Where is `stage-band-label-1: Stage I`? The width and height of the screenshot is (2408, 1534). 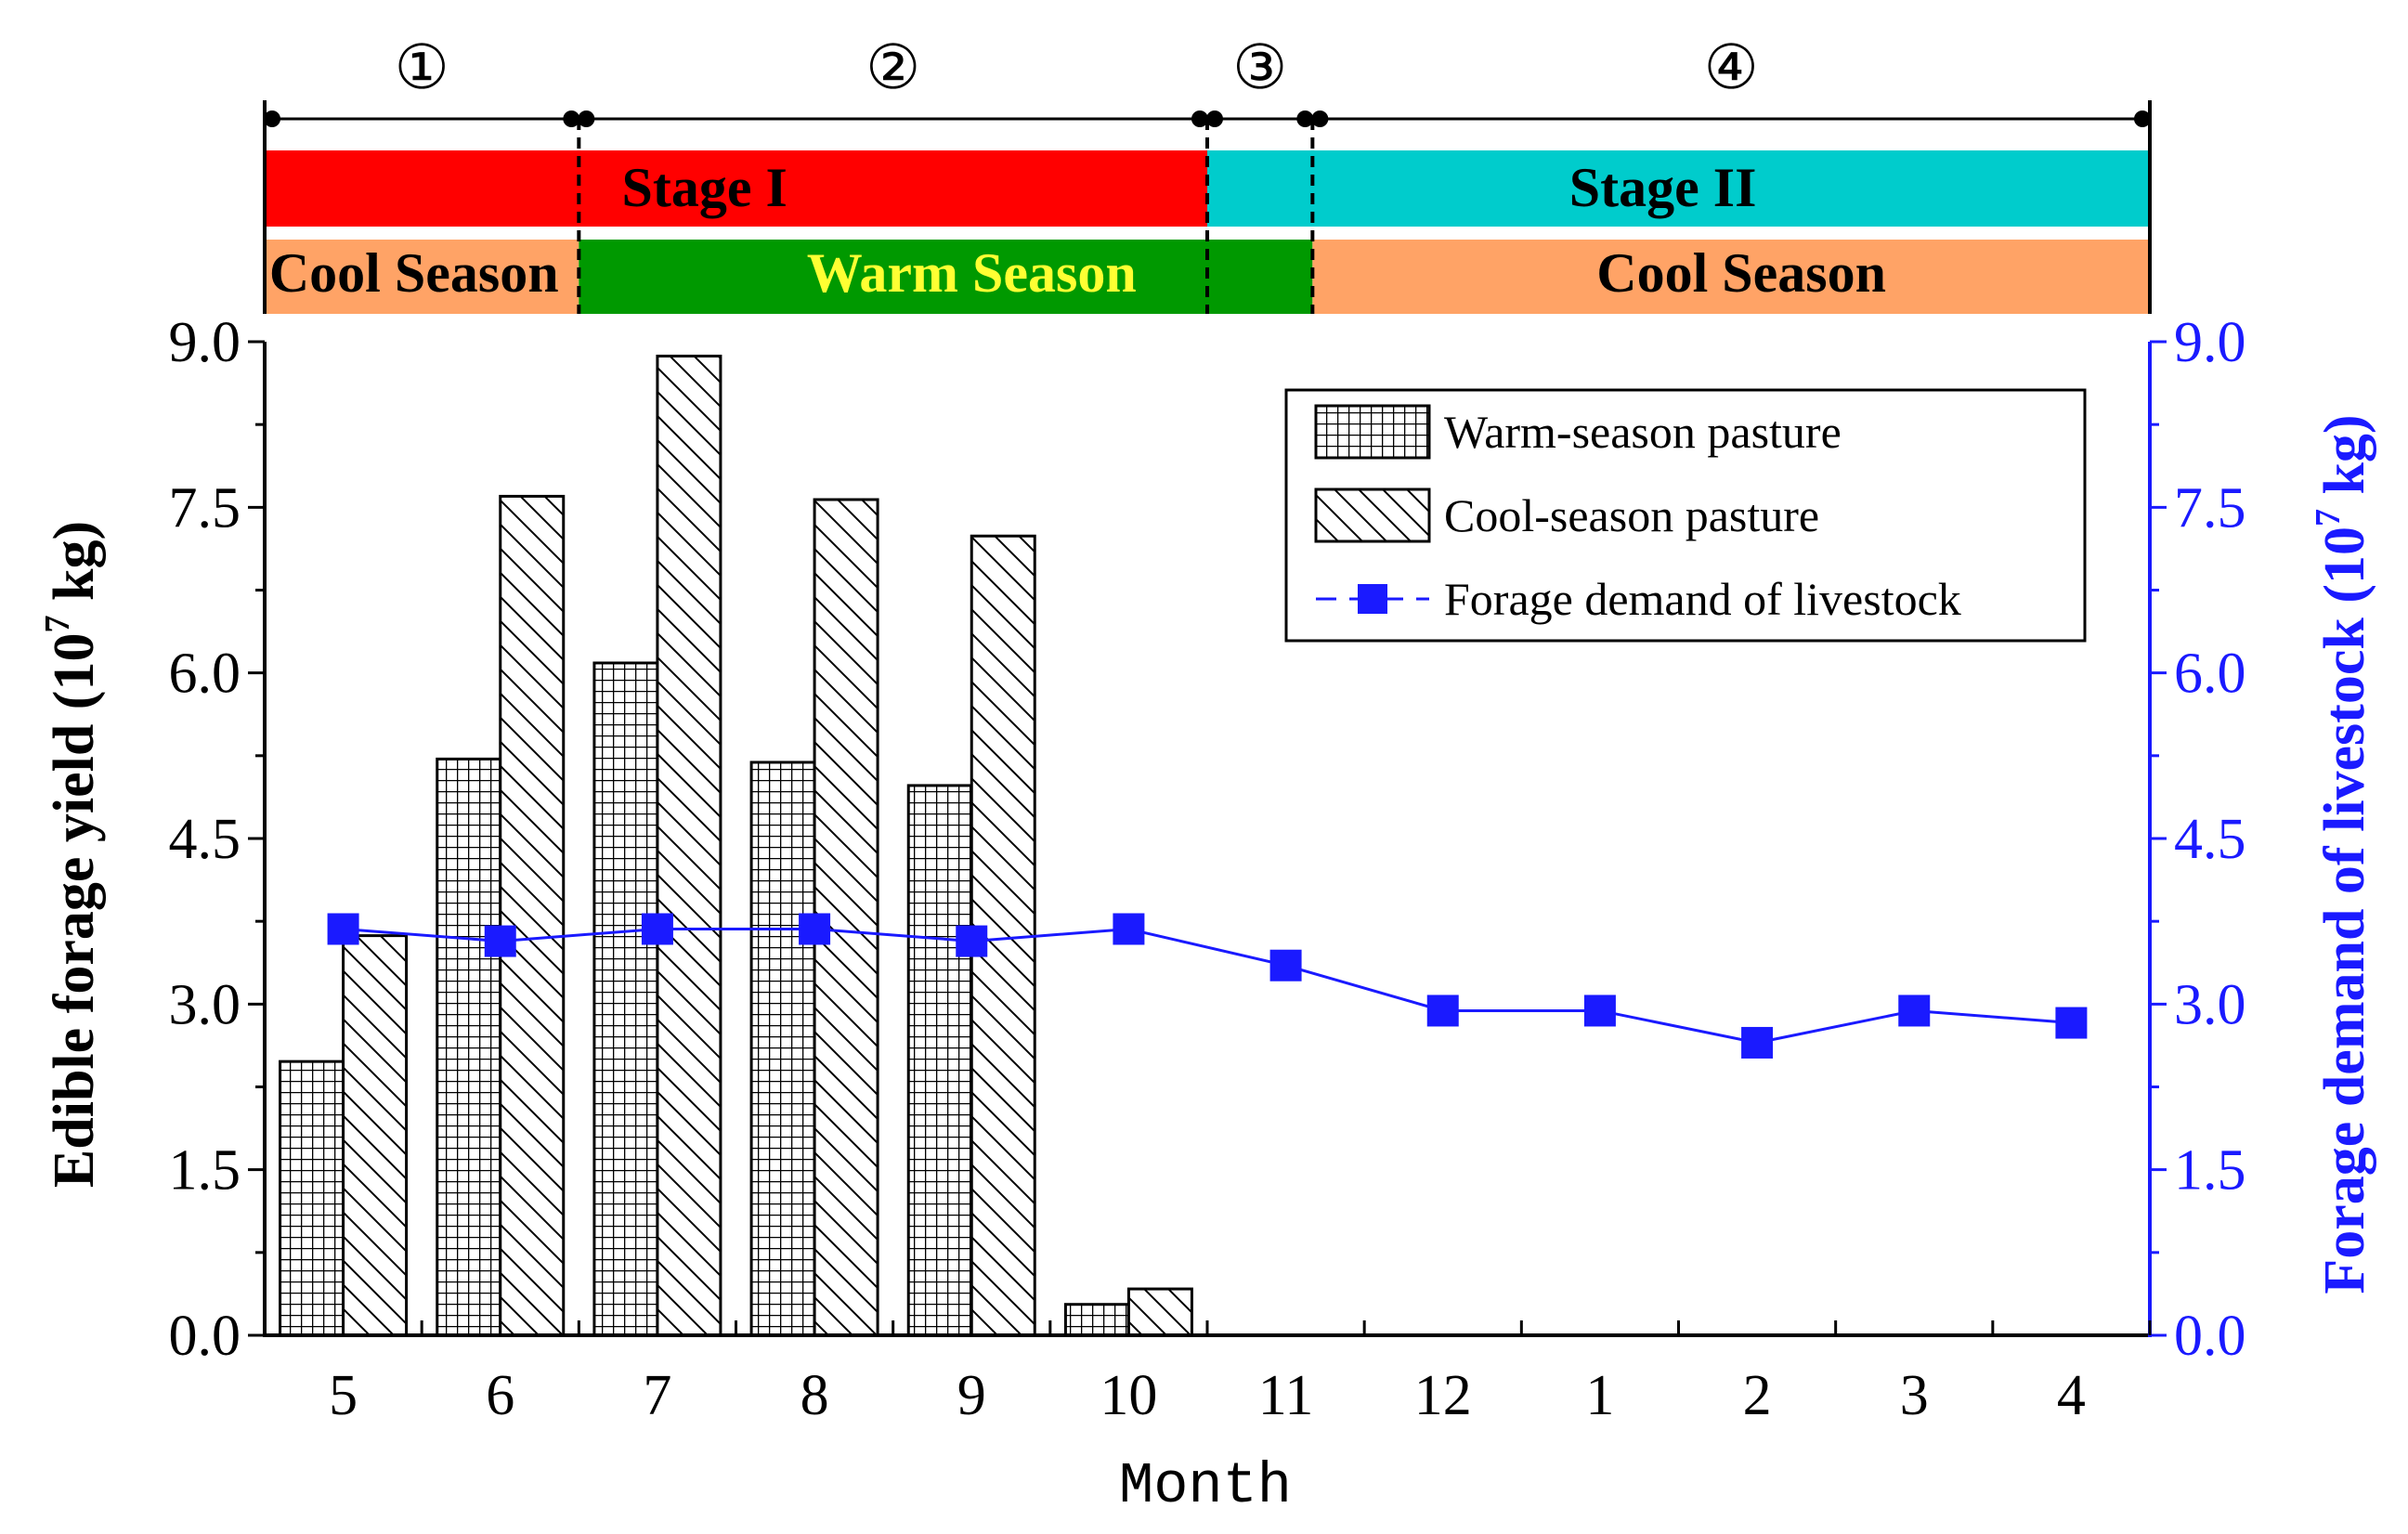
stage-band-label-1: Stage I is located at coordinates (704, 187).